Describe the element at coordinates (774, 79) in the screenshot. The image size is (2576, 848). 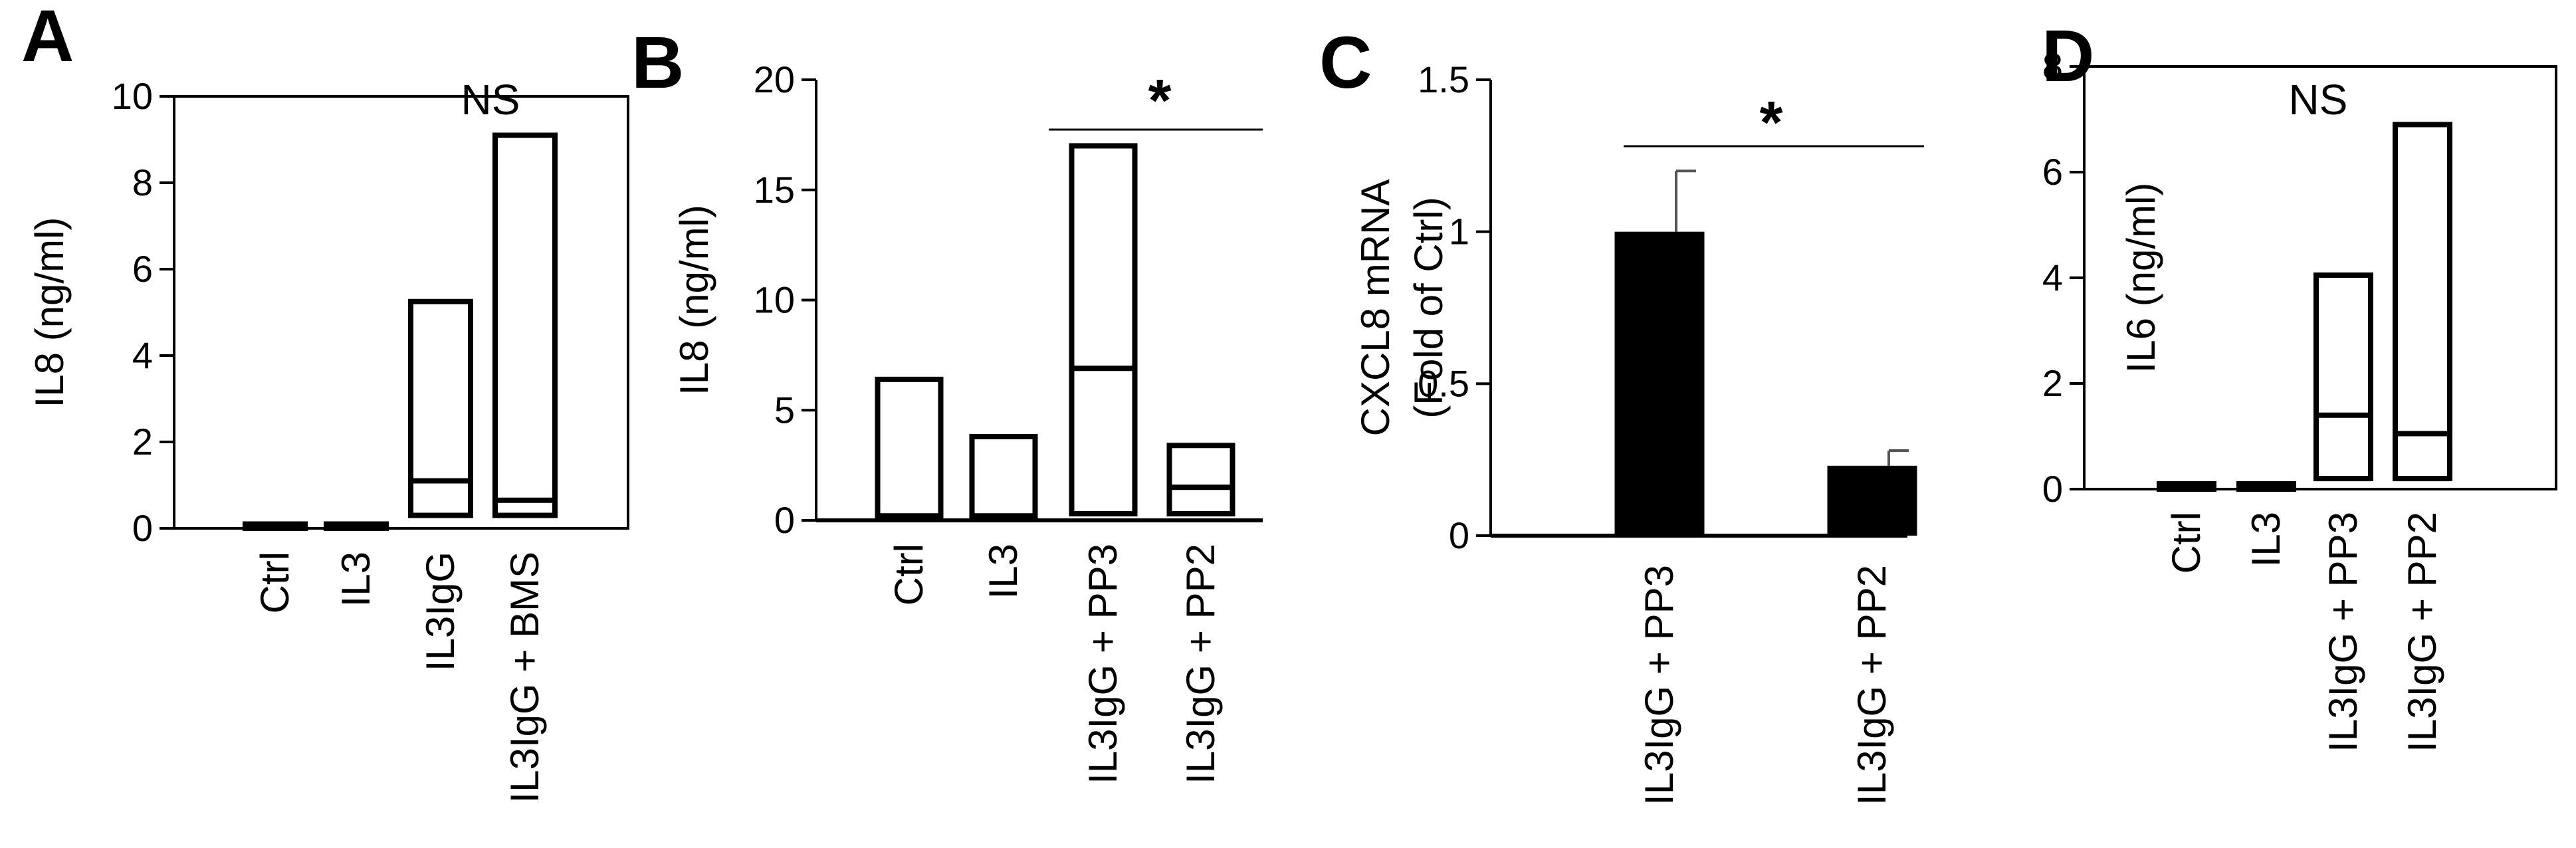
I see `y-tick-label: 20` at that location.